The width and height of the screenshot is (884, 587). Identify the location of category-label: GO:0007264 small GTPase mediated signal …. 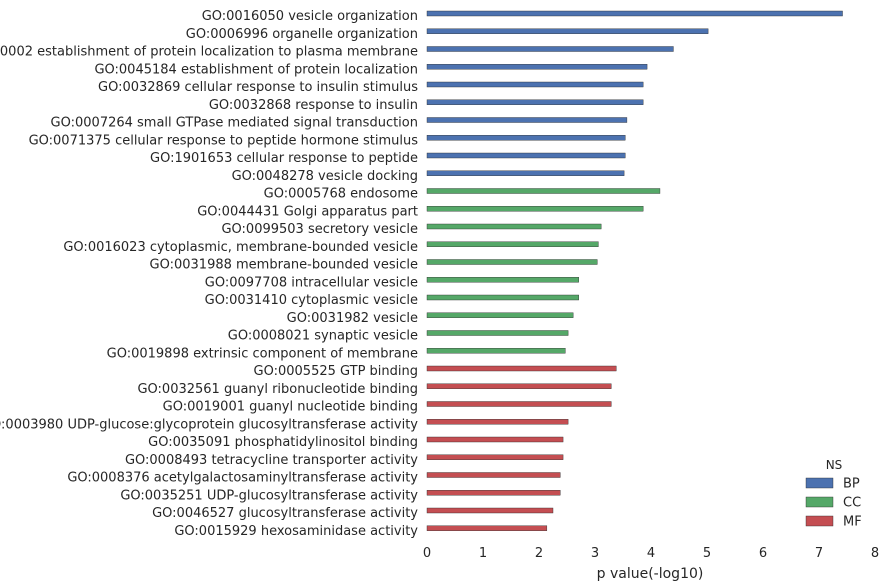
(234, 123).